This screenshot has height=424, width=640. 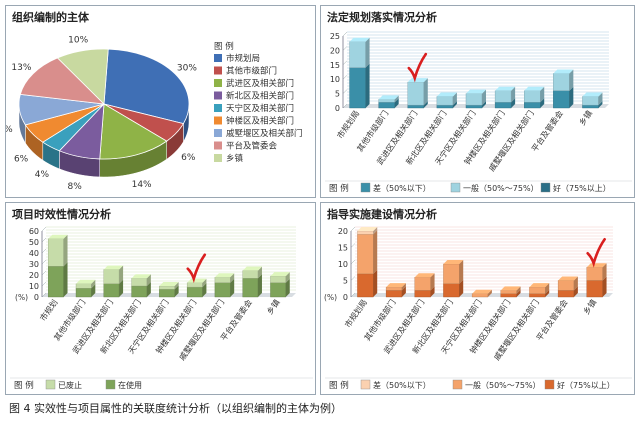 I want to click on guidance-title: 指导实施建设情况分析, so click(x=382, y=214).